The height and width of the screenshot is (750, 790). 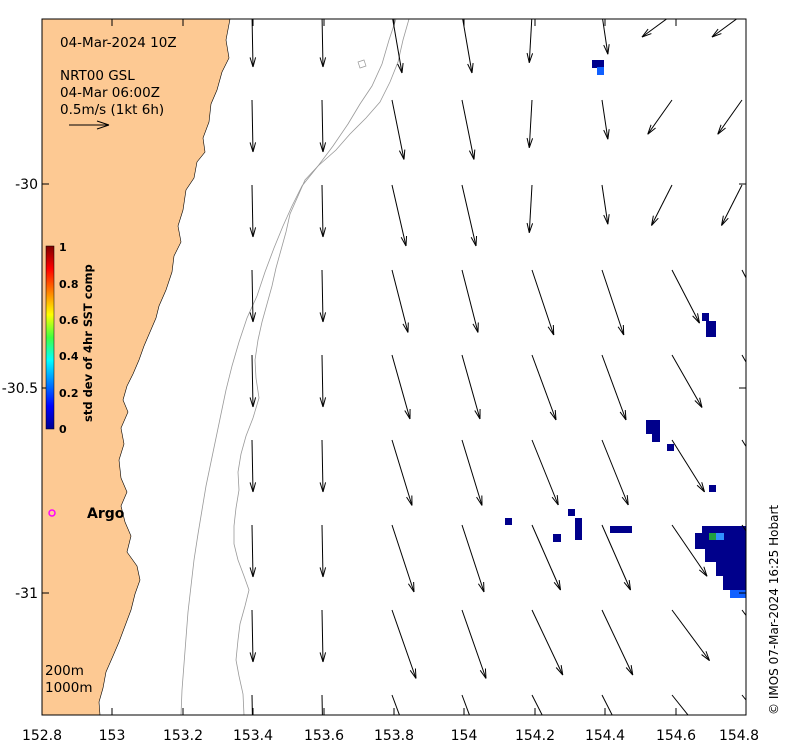 What do you see at coordinates (69, 284) in the screenshot?
I see `colorbar-tick: 0.8` at bounding box center [69, 284].